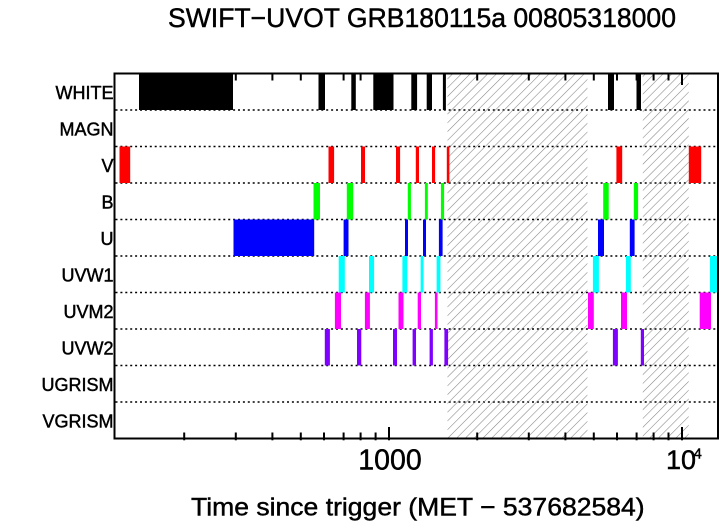  What do you see at coordinates (389, 460) in the screenshot?
I see `svg-text: 1000` at bounding box center [389, 460].